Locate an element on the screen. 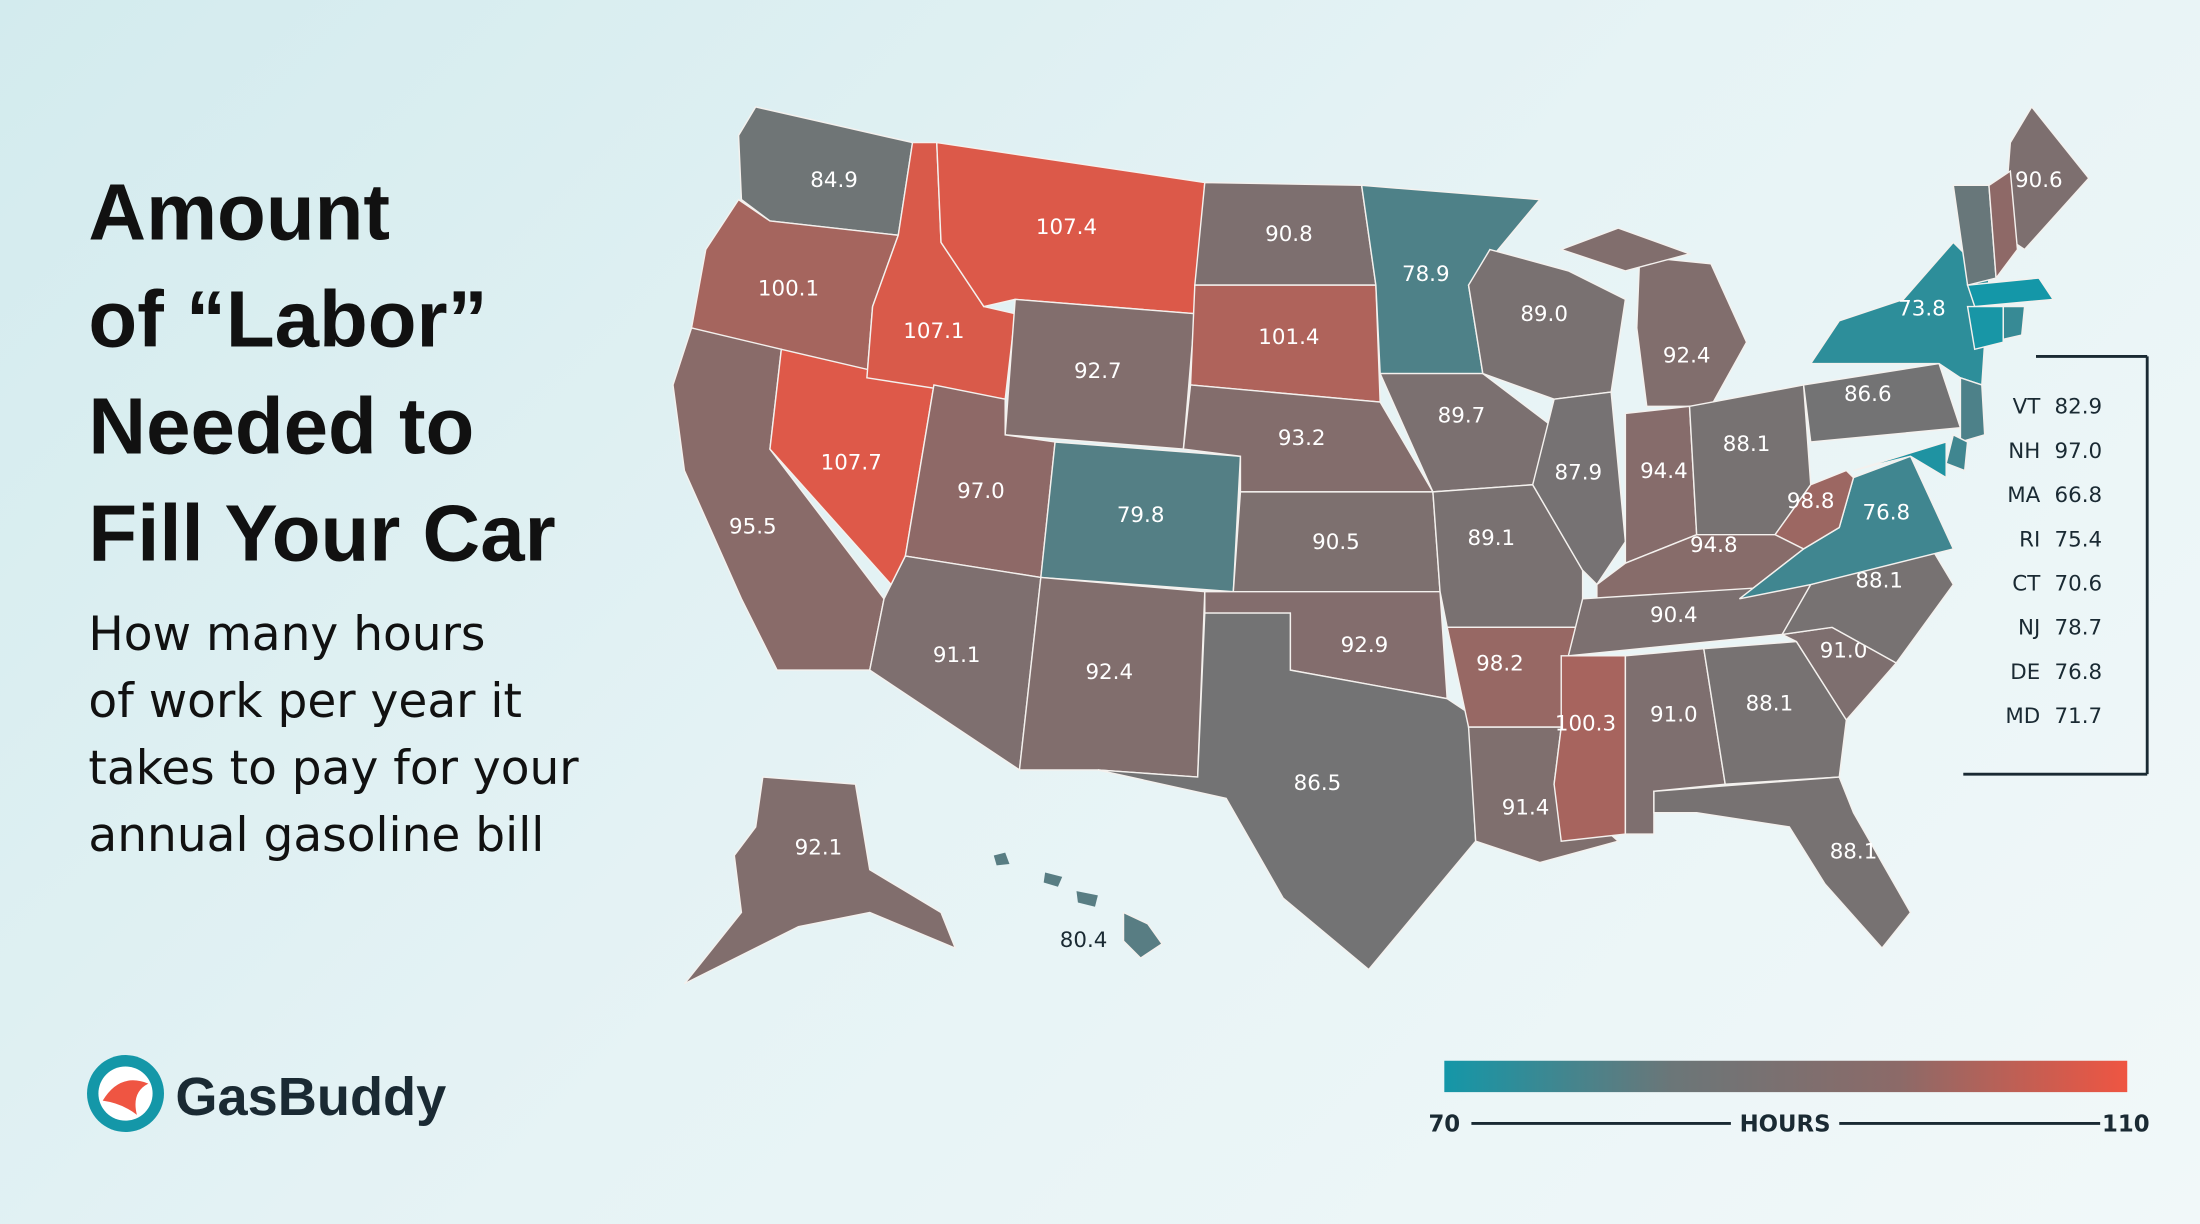  inset-value: 70.6 is located at coordinates (2079, 584).